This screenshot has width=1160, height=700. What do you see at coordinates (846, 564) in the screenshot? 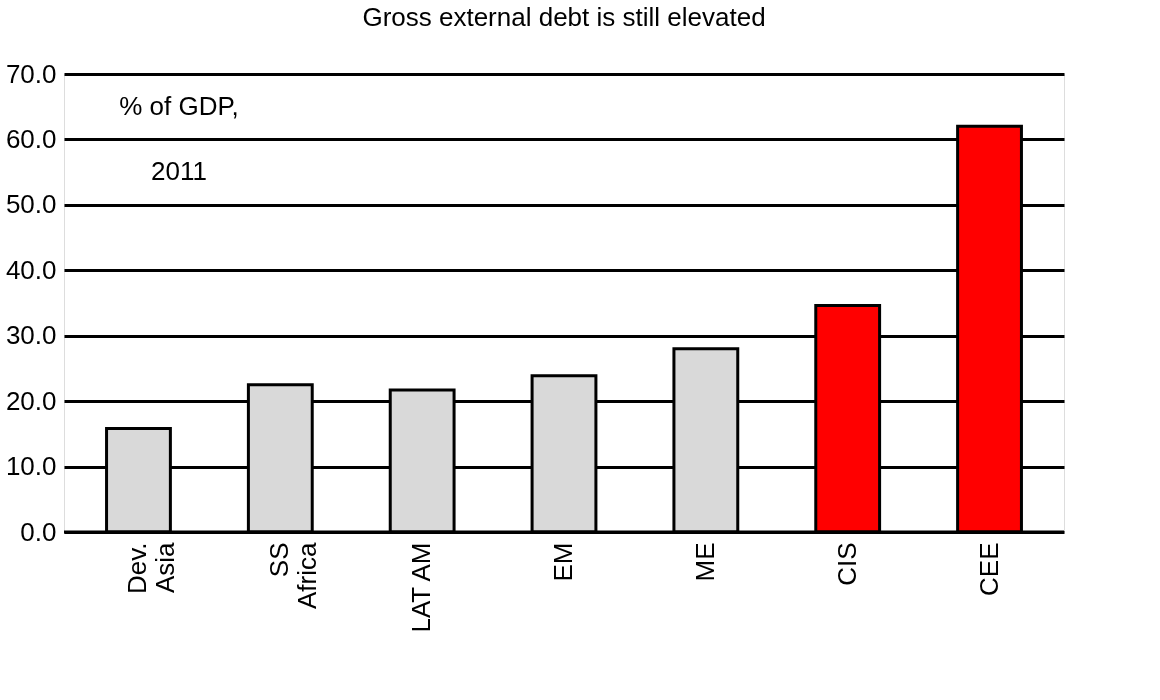
I see `x-tick-label: CIS` at bounding box center [846, 564].